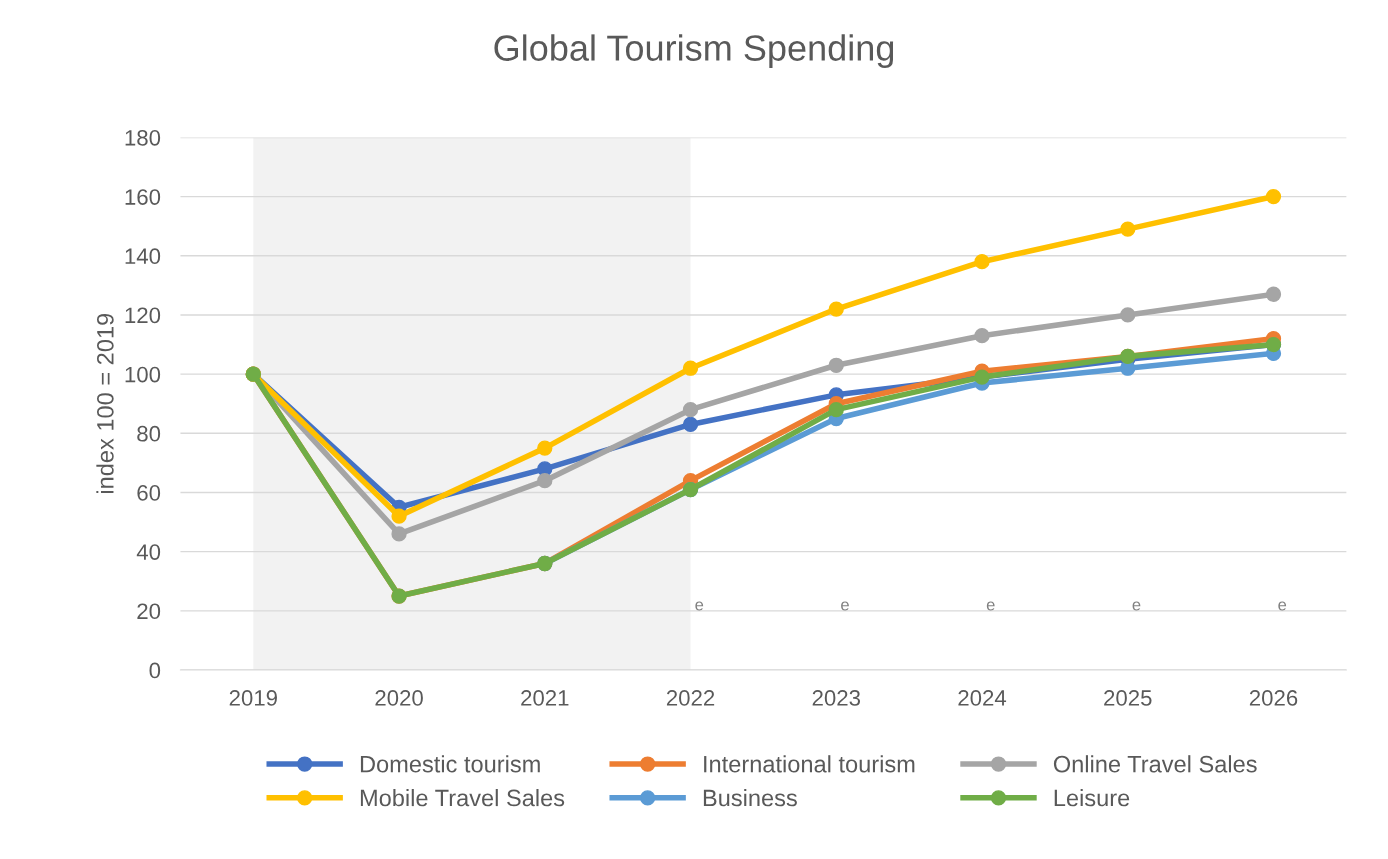 The image size is (1388, 859). I want to click on y-tick-label: 80, so click(149, 433).